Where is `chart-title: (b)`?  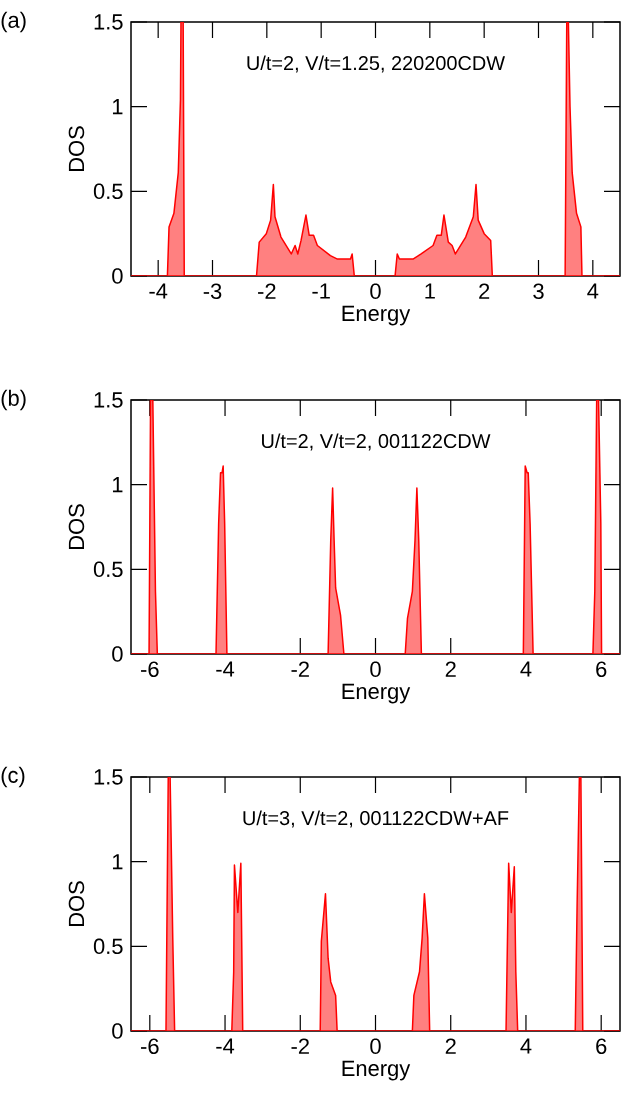
chart-title: (b) is located at coordinates (13, 400).